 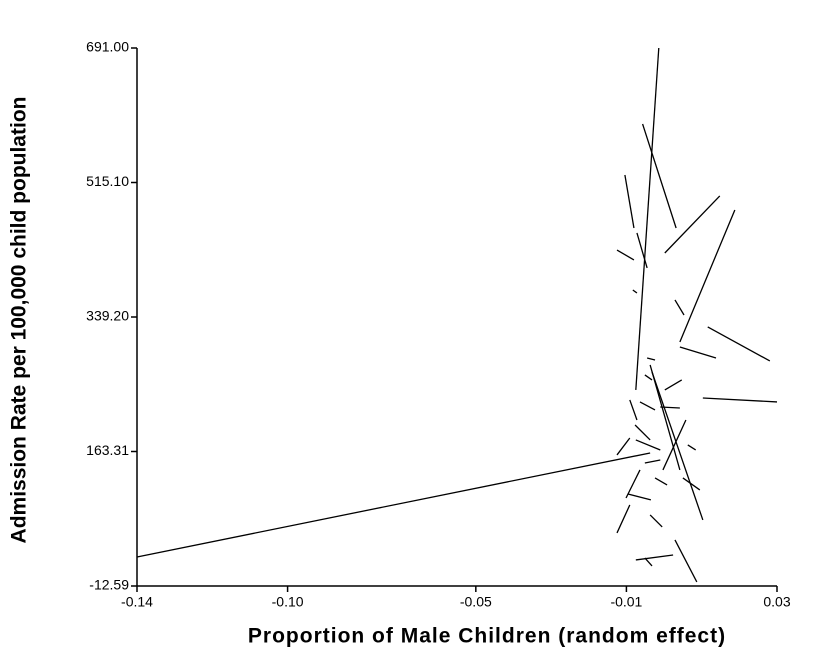 What do you see at coordinates (107, 47) in the screenshot?
I see `y-tick-label: 691.00` at bounding box center [107, 47].